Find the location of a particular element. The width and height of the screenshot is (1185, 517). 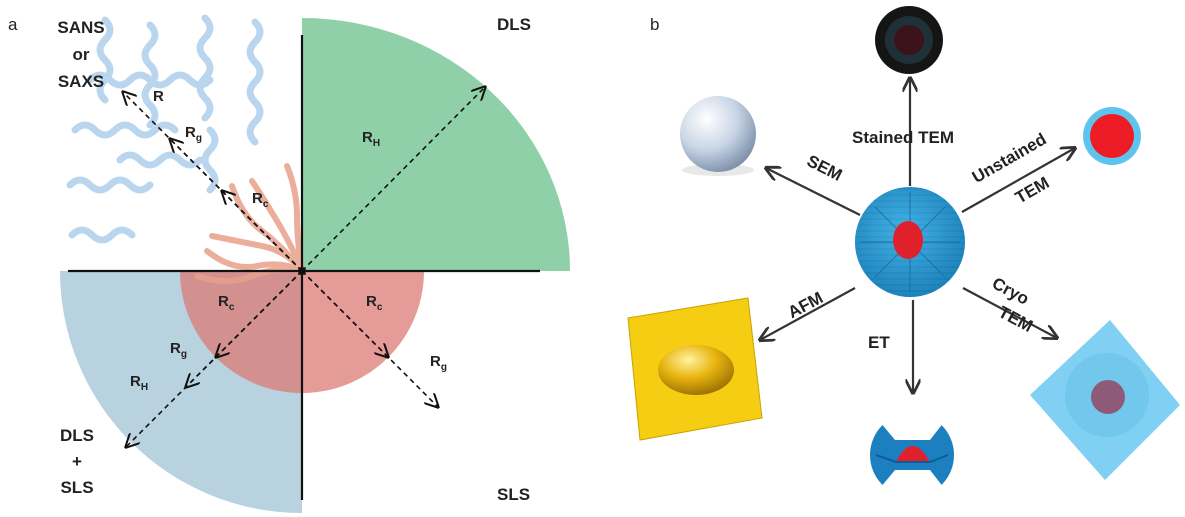

corona-chains is located at coordinates (165, 129).